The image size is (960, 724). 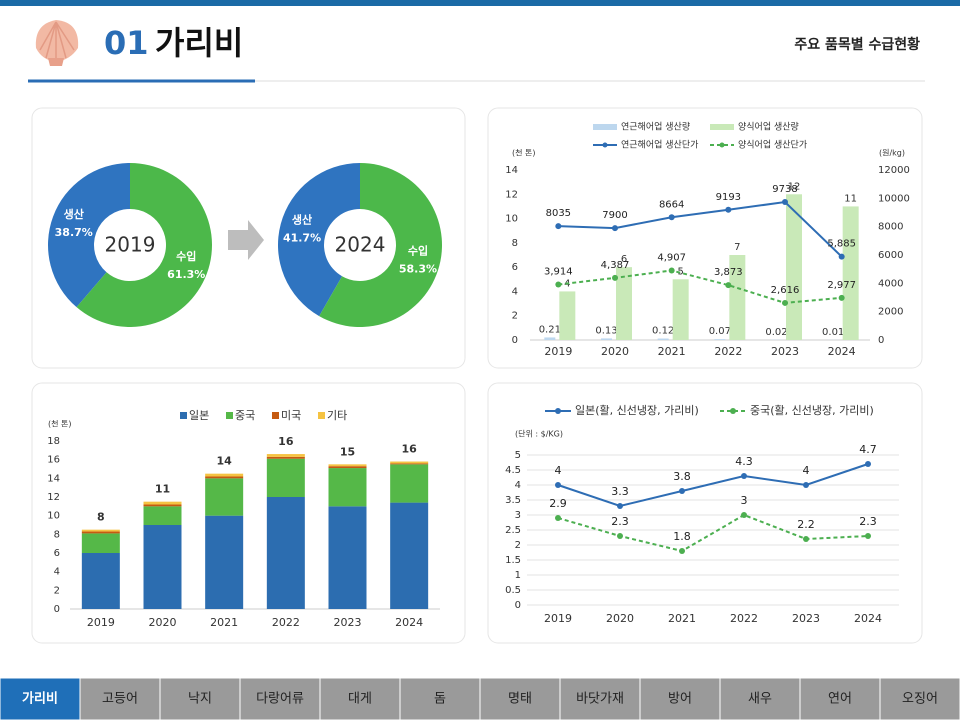 I want to click on y-tick-label: 8, so click(x=57, y=534).